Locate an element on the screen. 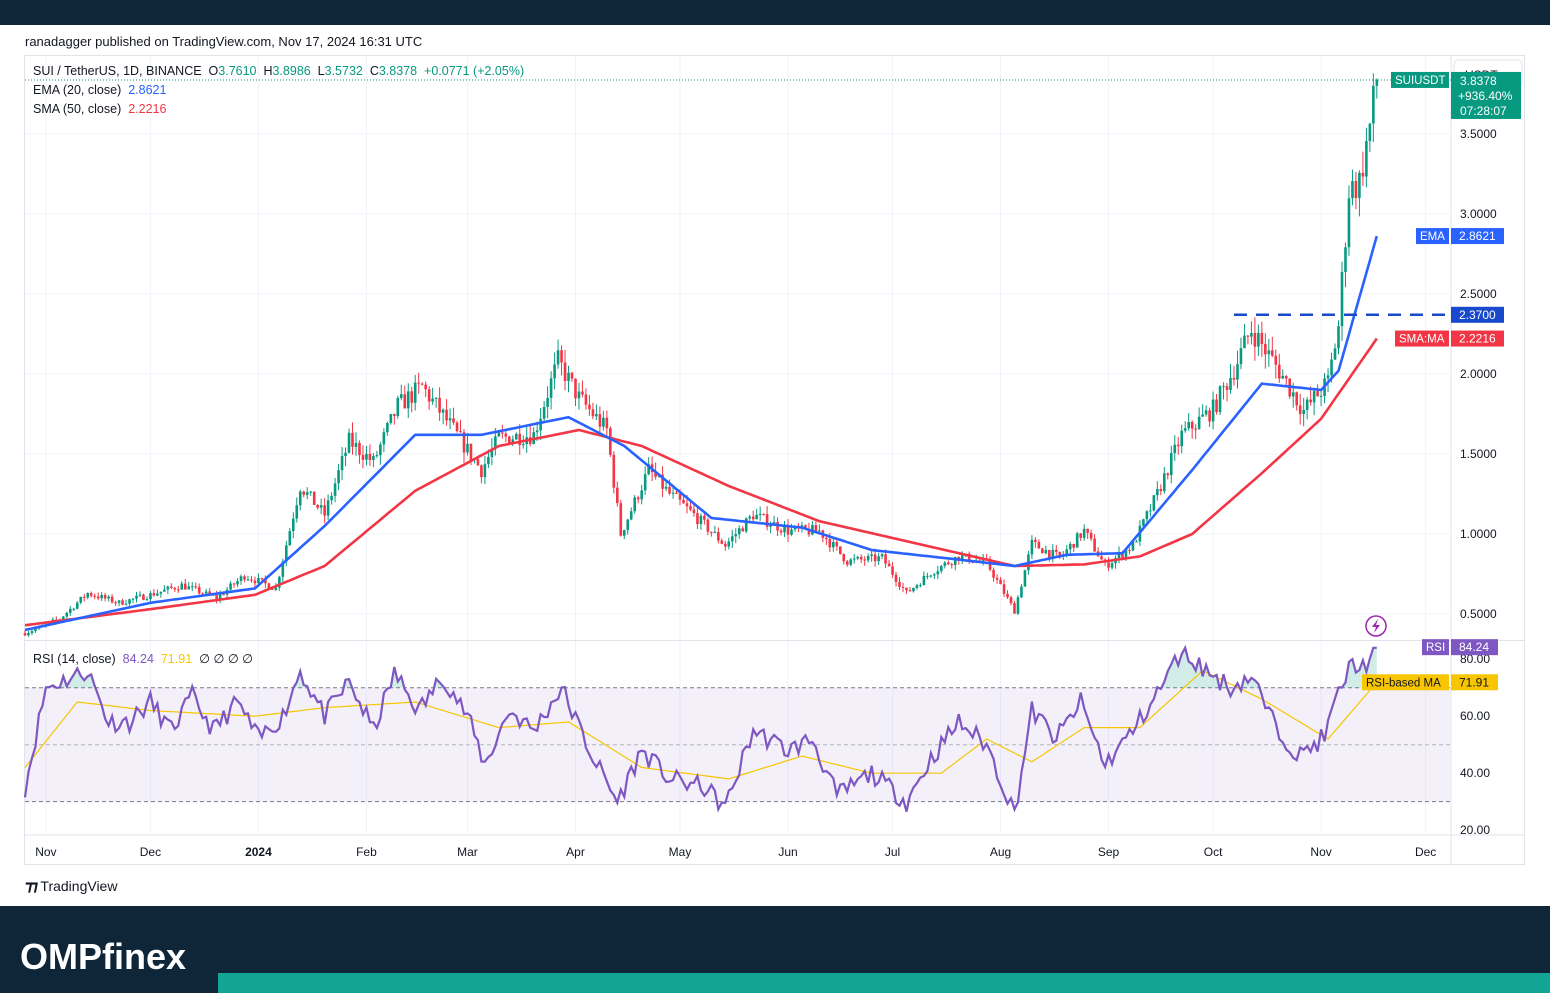 The image size is (1550, 993). ema-legend: EMA (20, close) 2.8621 is located at coordinates (99, 90).